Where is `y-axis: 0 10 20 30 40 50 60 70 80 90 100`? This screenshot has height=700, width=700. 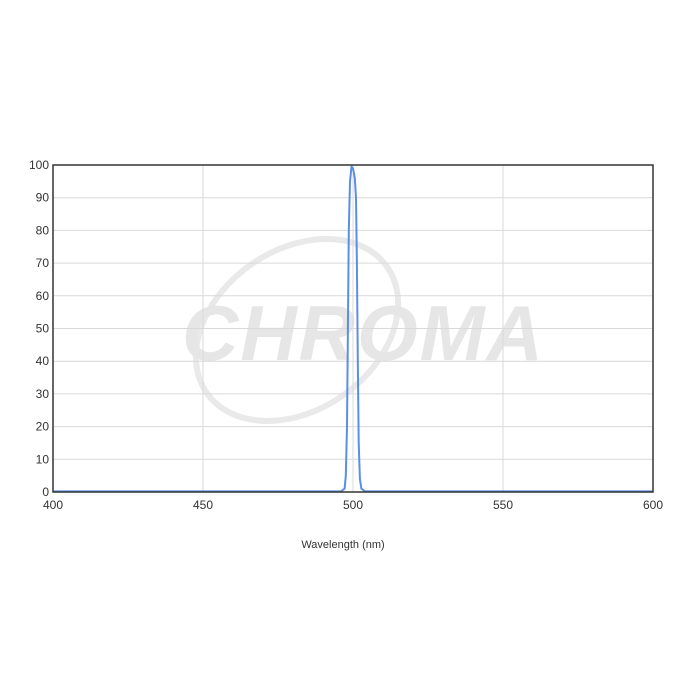 y-axis: 0 10 20 30 40 50 60 70 80 90 100 is located at coordinates (39, 328).